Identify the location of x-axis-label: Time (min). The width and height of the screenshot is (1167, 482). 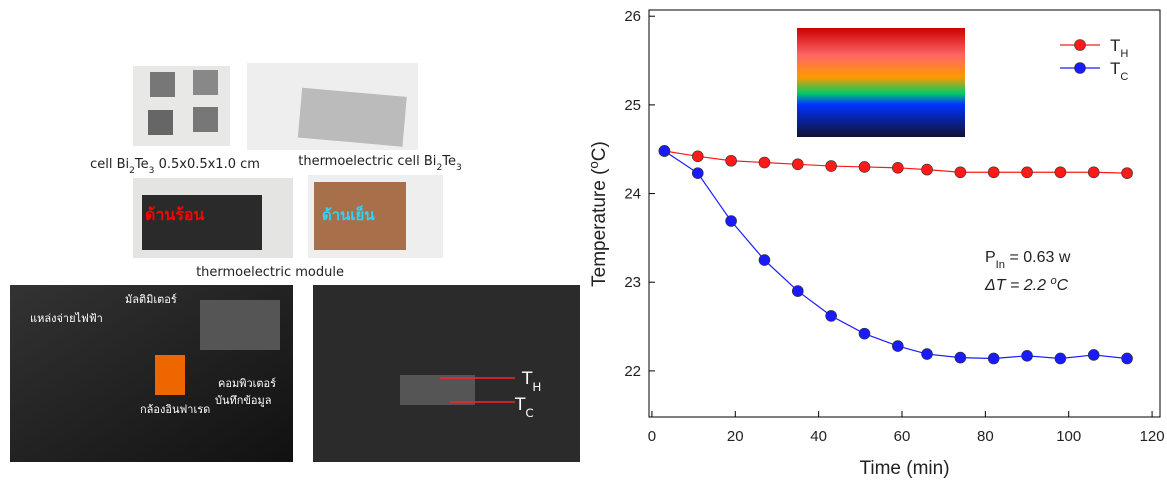
(904, 468).